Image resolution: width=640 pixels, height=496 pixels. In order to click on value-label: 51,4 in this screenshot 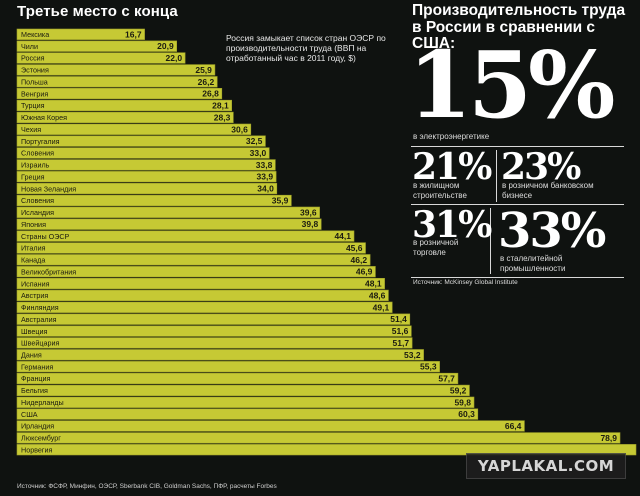, I will do `click(398, 319)`.